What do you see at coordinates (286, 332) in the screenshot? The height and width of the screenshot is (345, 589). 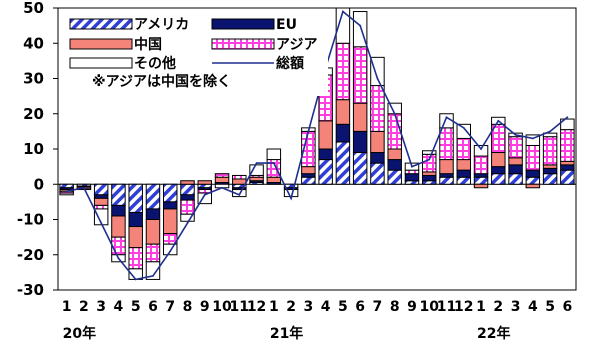 I see `year-label: 21年` at bounding box center [286, 332].